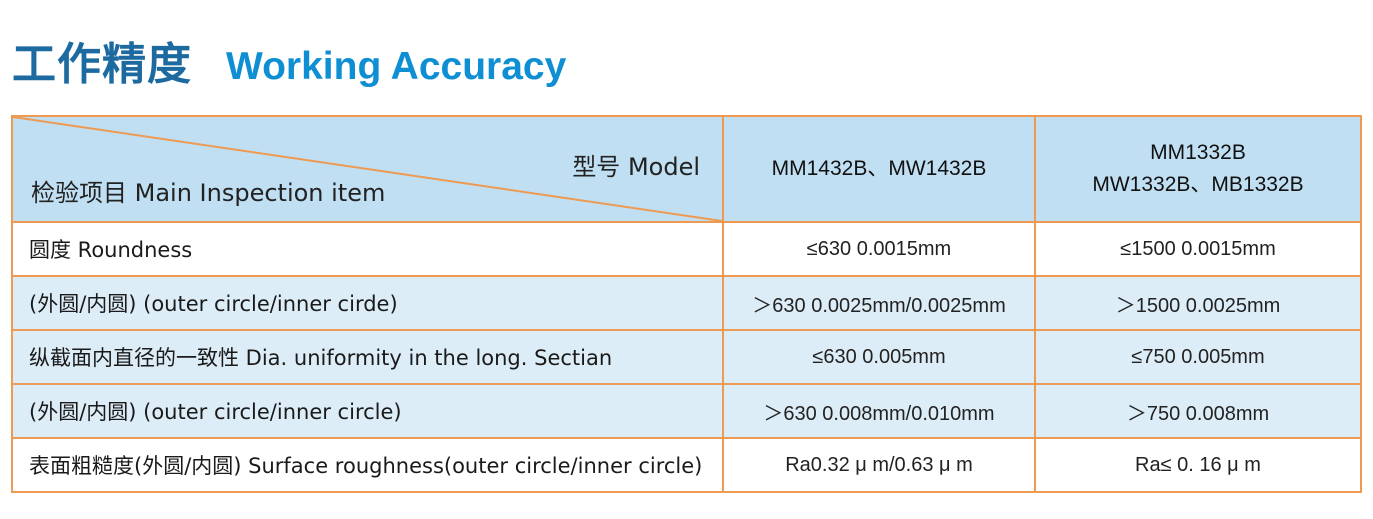 This screenshot has width=1373, height=519. What do you see at coordinates (208, 193) in the screenshot?
I see `inspection-item-header-label: 检验项目 Main Inspection item` at bounding box center [208, 193].